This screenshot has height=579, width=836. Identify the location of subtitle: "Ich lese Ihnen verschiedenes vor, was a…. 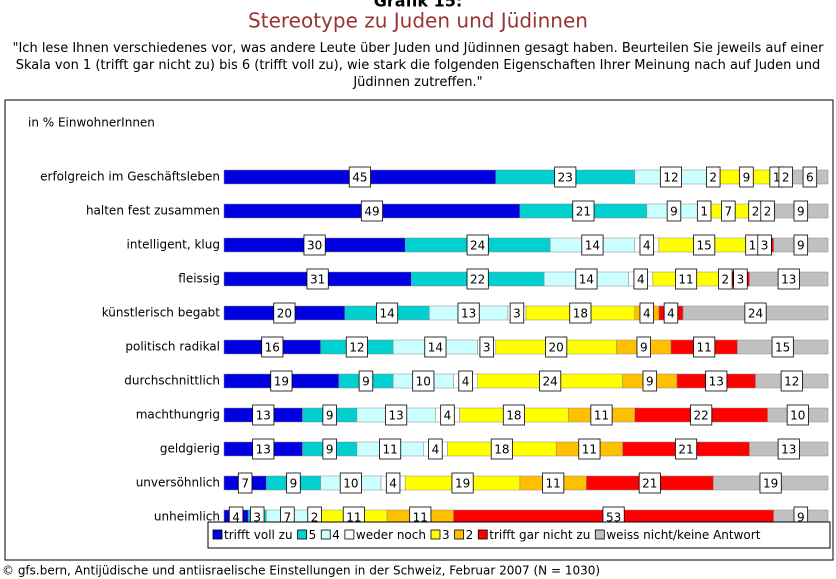
(418, 65).